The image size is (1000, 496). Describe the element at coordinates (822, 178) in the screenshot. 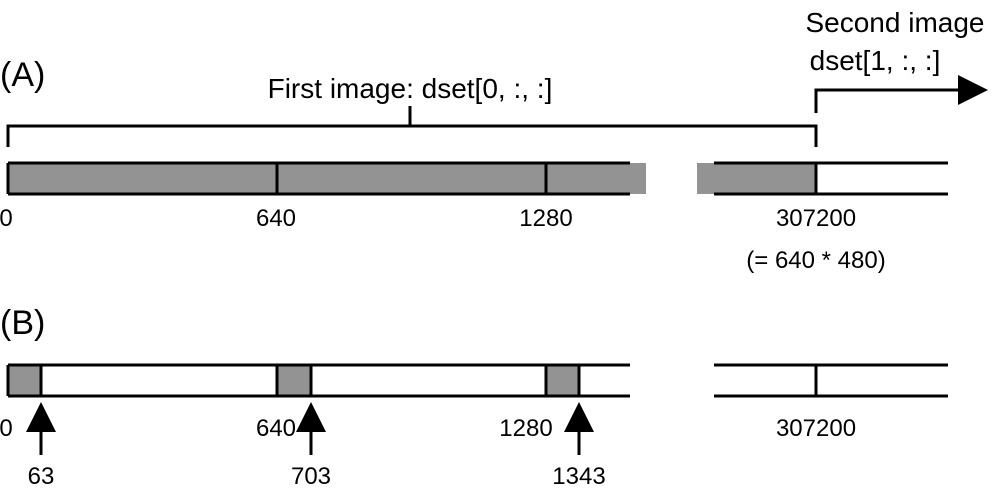

I see `panel-a-bar-right` at that location.